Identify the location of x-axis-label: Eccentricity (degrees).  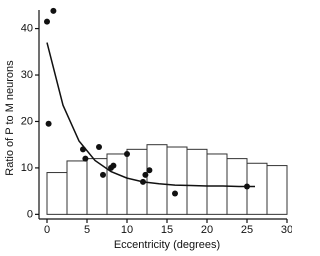
(167, 245).